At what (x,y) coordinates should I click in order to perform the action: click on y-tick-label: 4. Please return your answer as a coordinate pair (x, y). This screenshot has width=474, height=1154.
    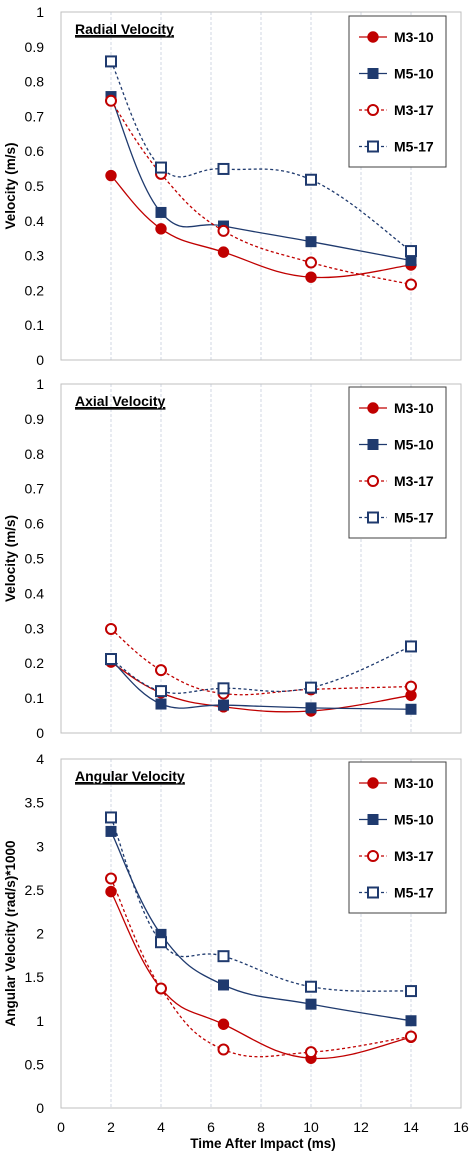
    Looking at the image, I should click on (40, 759).